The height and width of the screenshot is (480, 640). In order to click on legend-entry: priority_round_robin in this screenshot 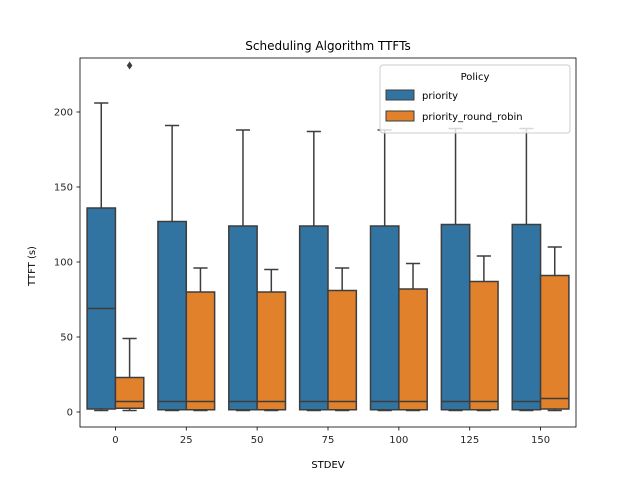, I will do `click(472, 117)`.